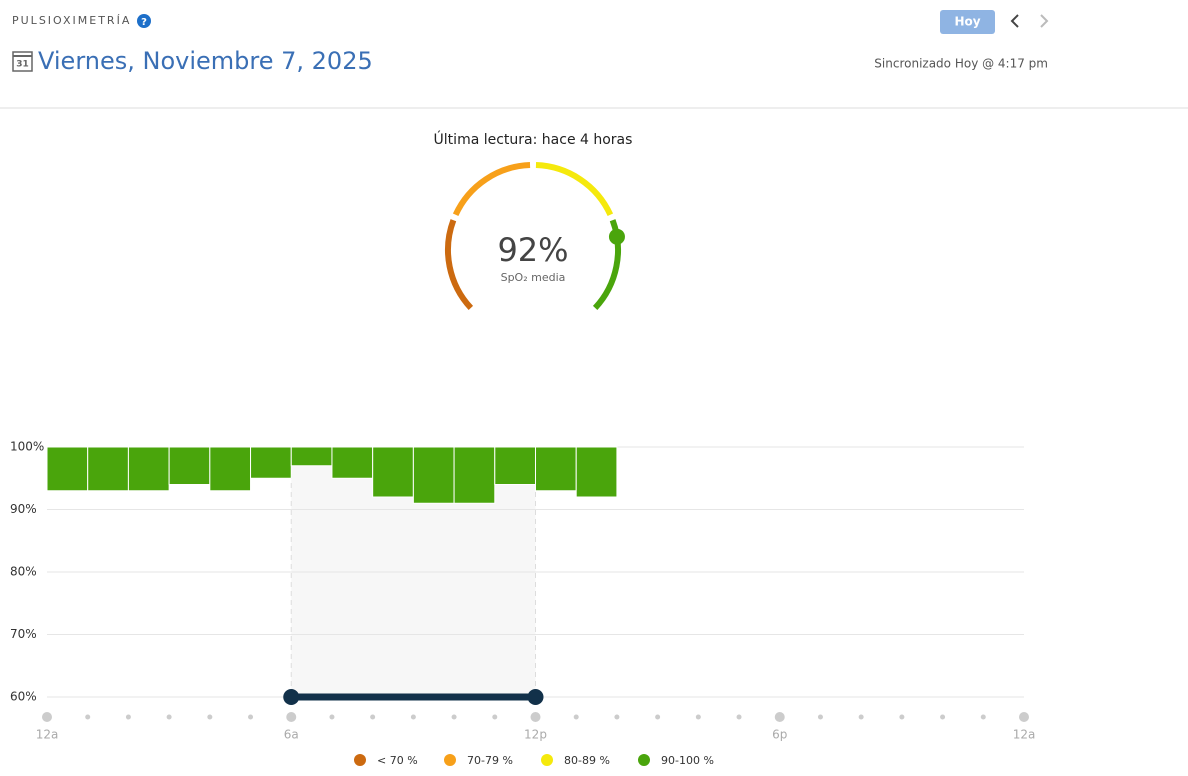 The image size is (1188, 776). Describe the element at coordinates (616, 236) in the screenshot. I see `gauge-marker` at that location.